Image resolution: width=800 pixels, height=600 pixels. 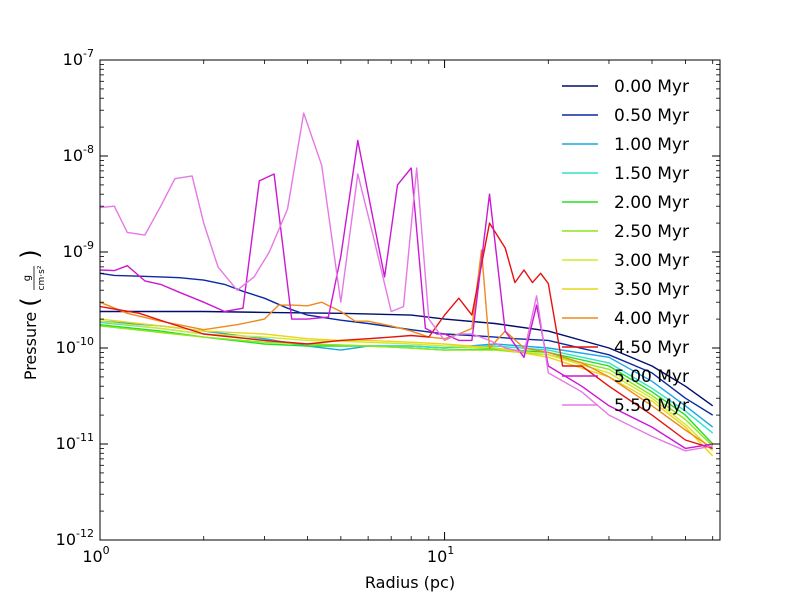 I want to click on legend-label: 1.50 Myr, so click(x=651, y=174).